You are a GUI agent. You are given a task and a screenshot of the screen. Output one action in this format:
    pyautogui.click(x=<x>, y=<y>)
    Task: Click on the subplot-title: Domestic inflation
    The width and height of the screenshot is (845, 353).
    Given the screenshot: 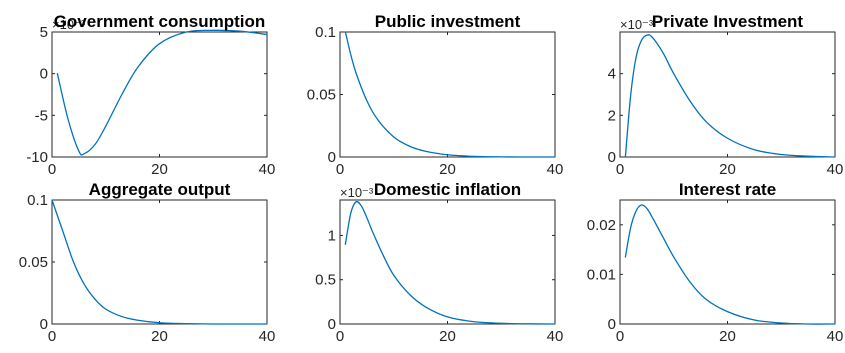 What is the action you would take?
    pyautogui.click(x=447, y=189)
    